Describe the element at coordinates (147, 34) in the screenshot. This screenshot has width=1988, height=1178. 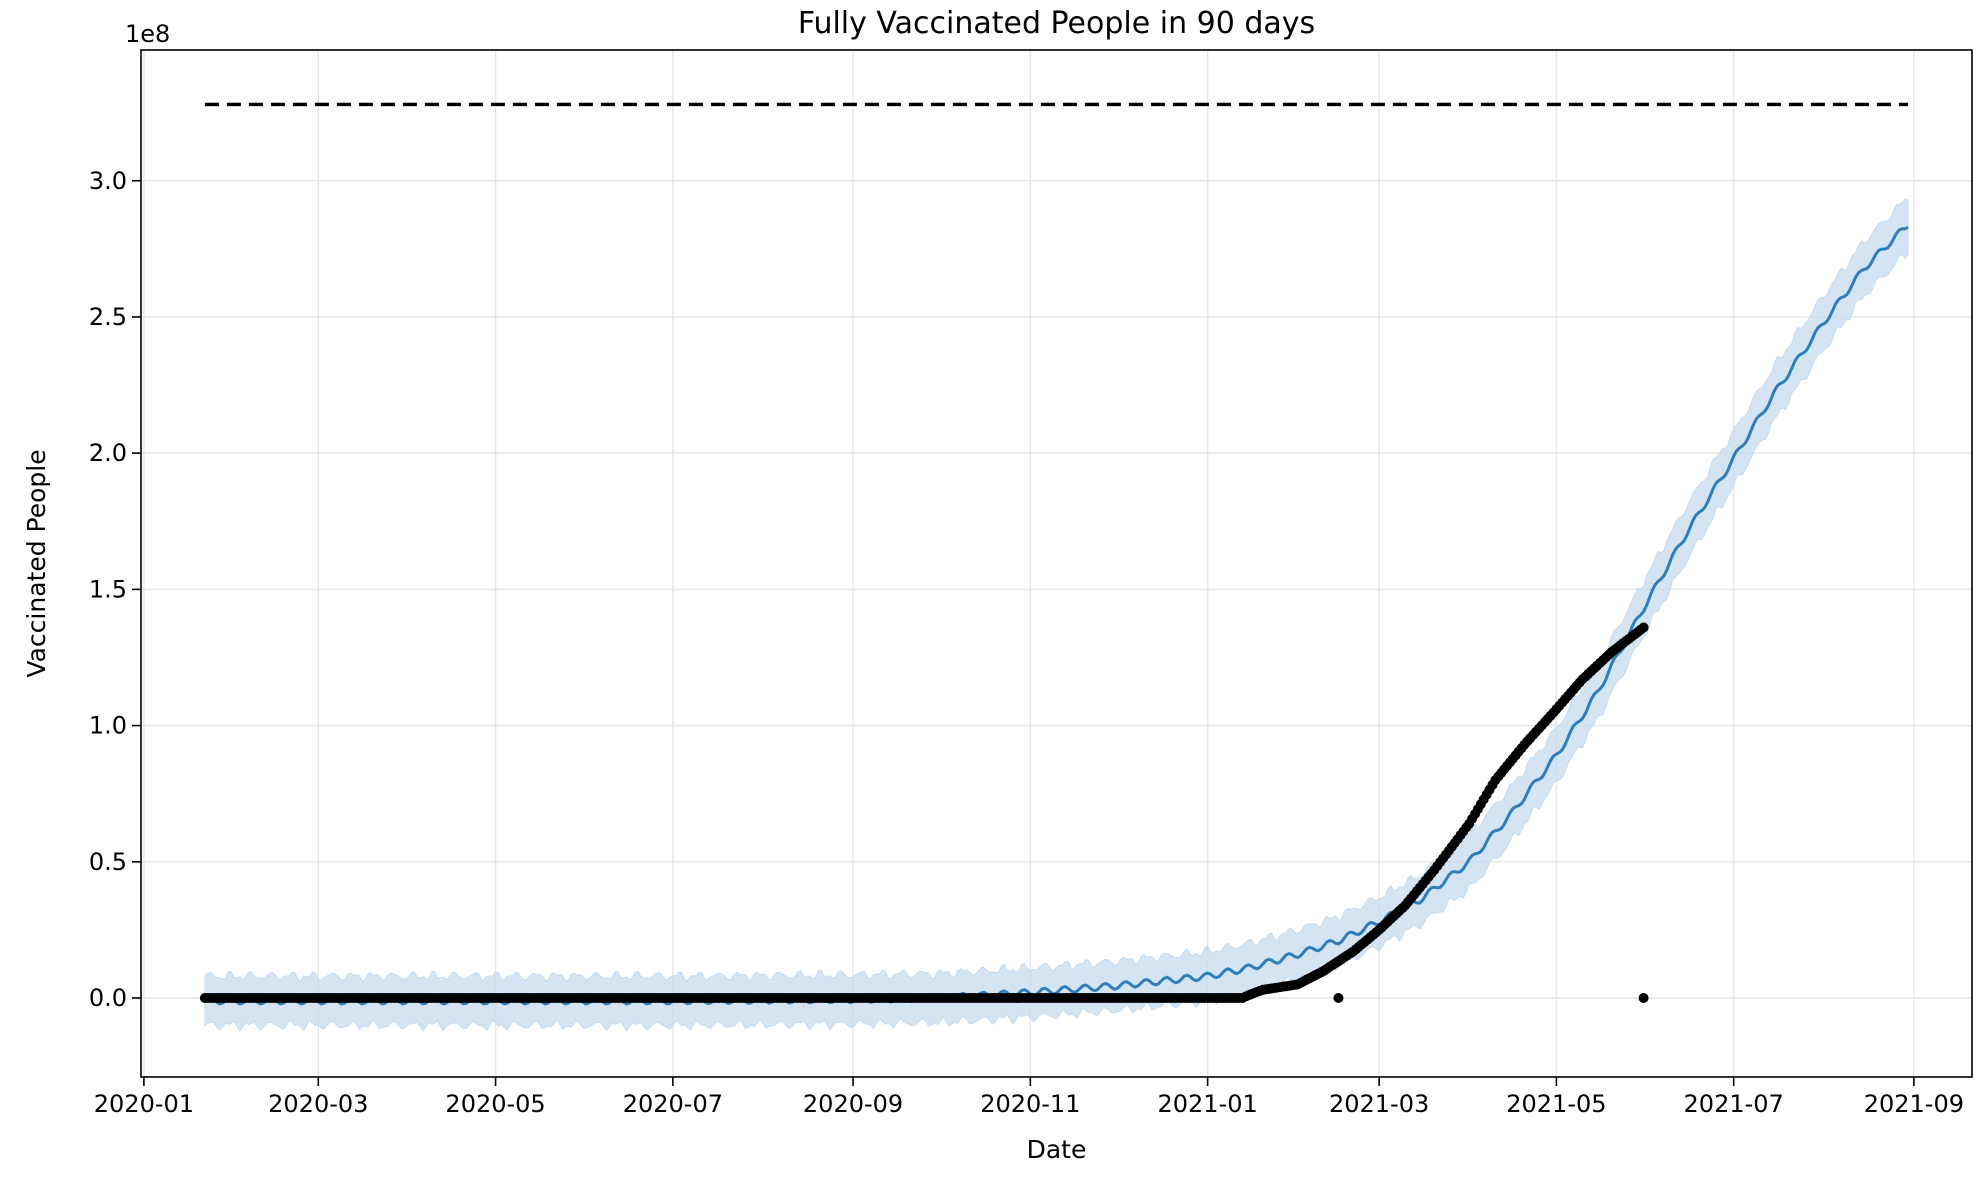
I see `y-scale-multiplier: 1e8` at that location.